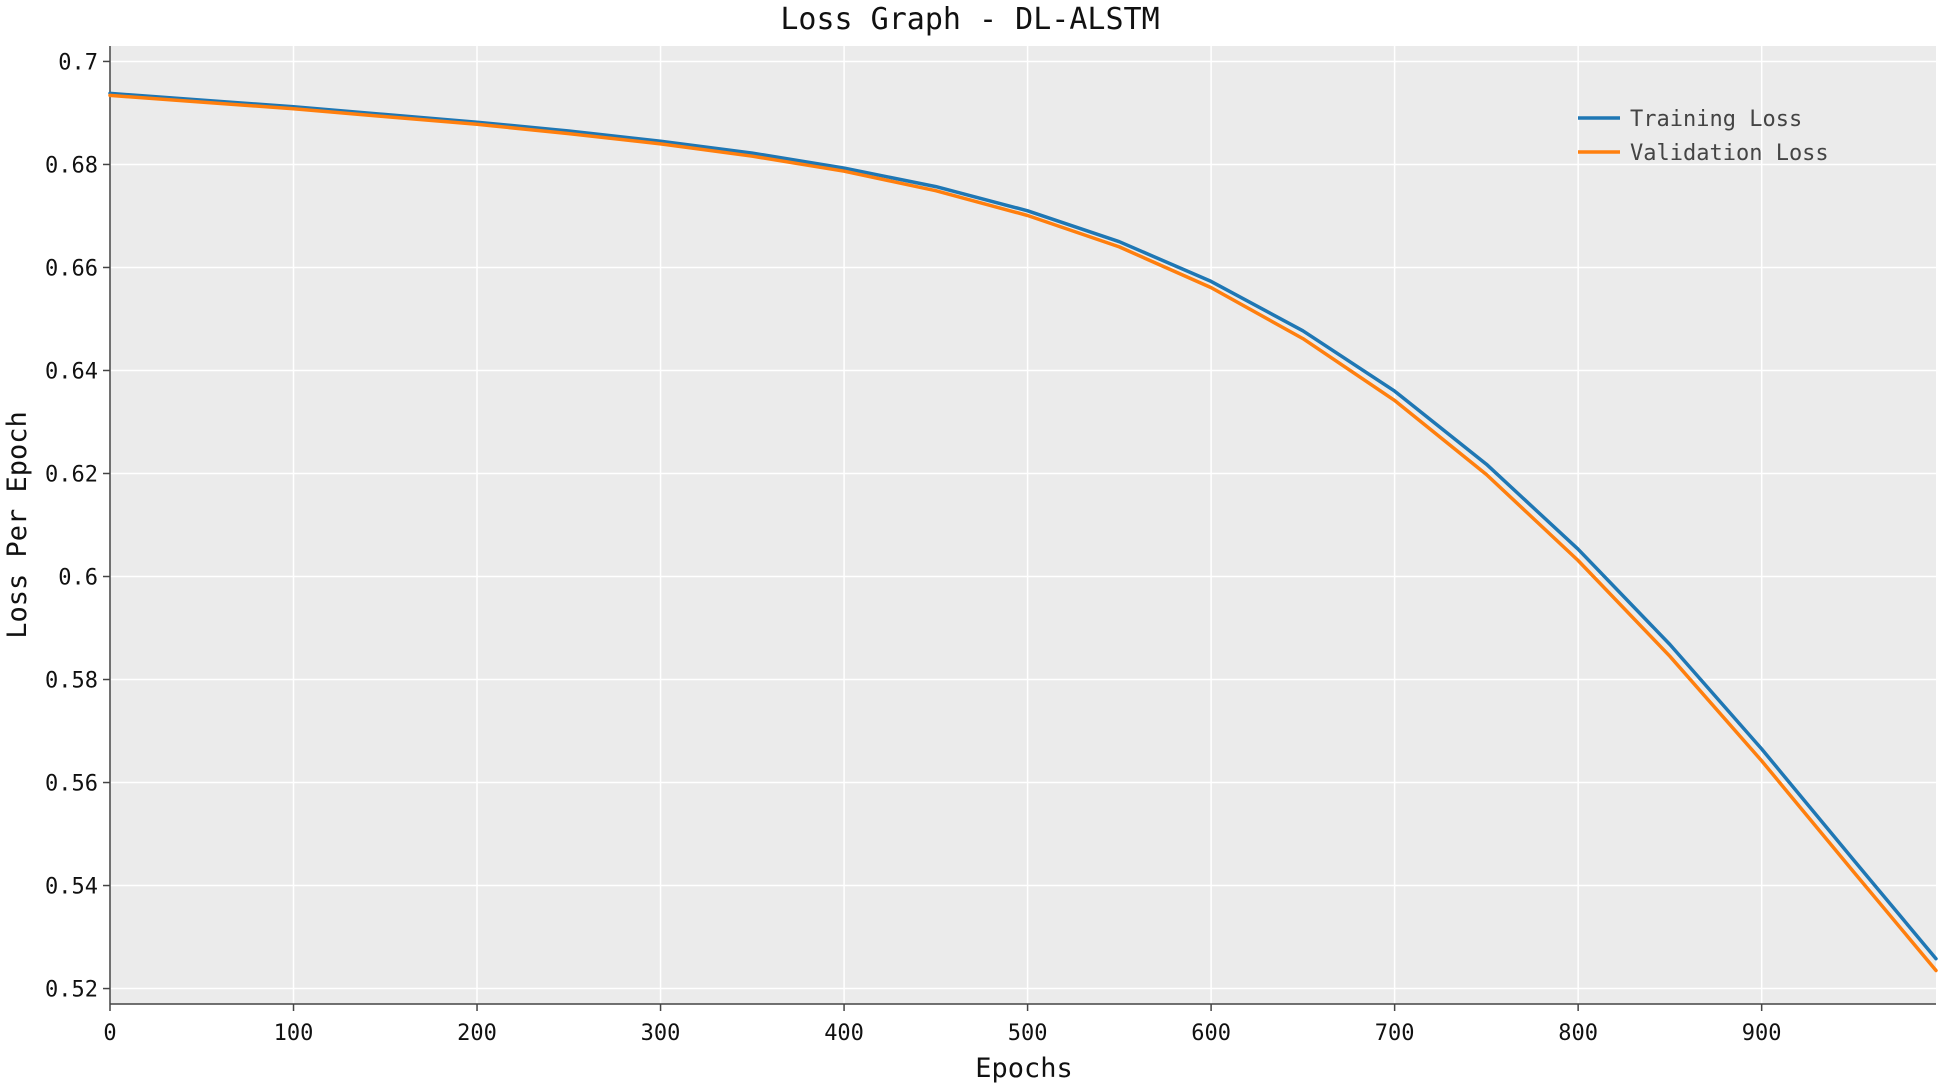 Image resolution: width=1940 pixels, height=1086 pixels. What do you see at coordinates (17, 525) in the screenshot?
I see `y-axis-label: Loss Per Epoch` at bounding box center [17, 525].